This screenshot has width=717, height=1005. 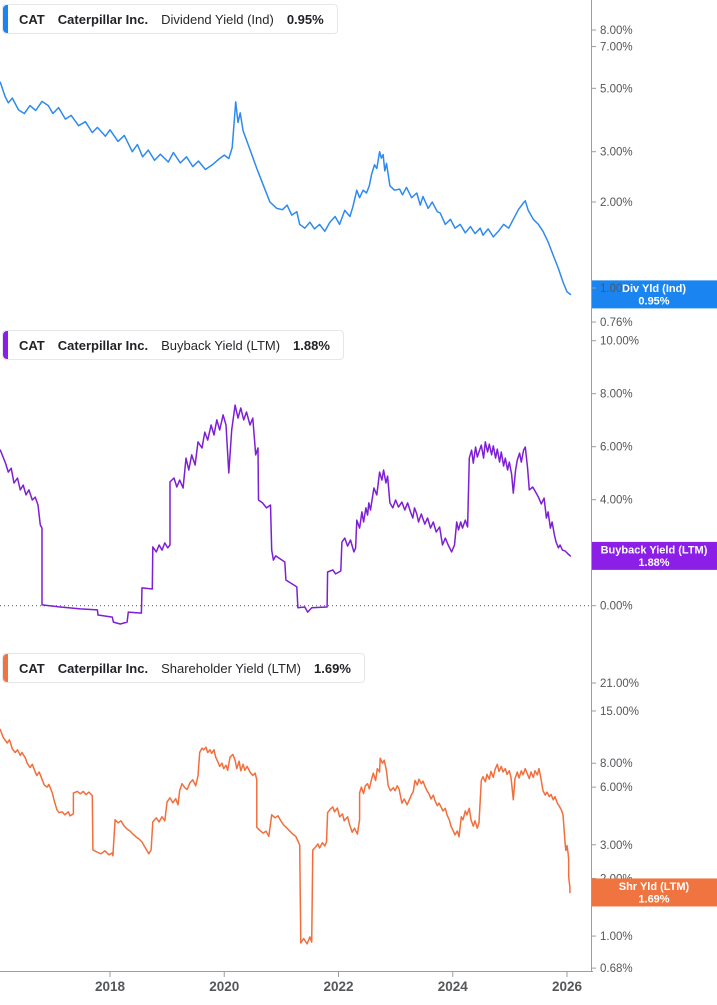 What do you see at coordinates (305, 19) in the screenshot?
I see `metric-value: 0.95%` at bounding box center [305, 19].